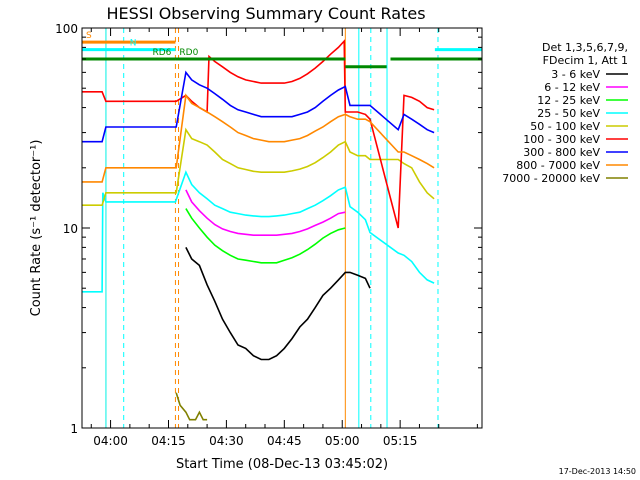 The image size is (640, 480). I want to click on state-bar-label: N, so click(133, 44).